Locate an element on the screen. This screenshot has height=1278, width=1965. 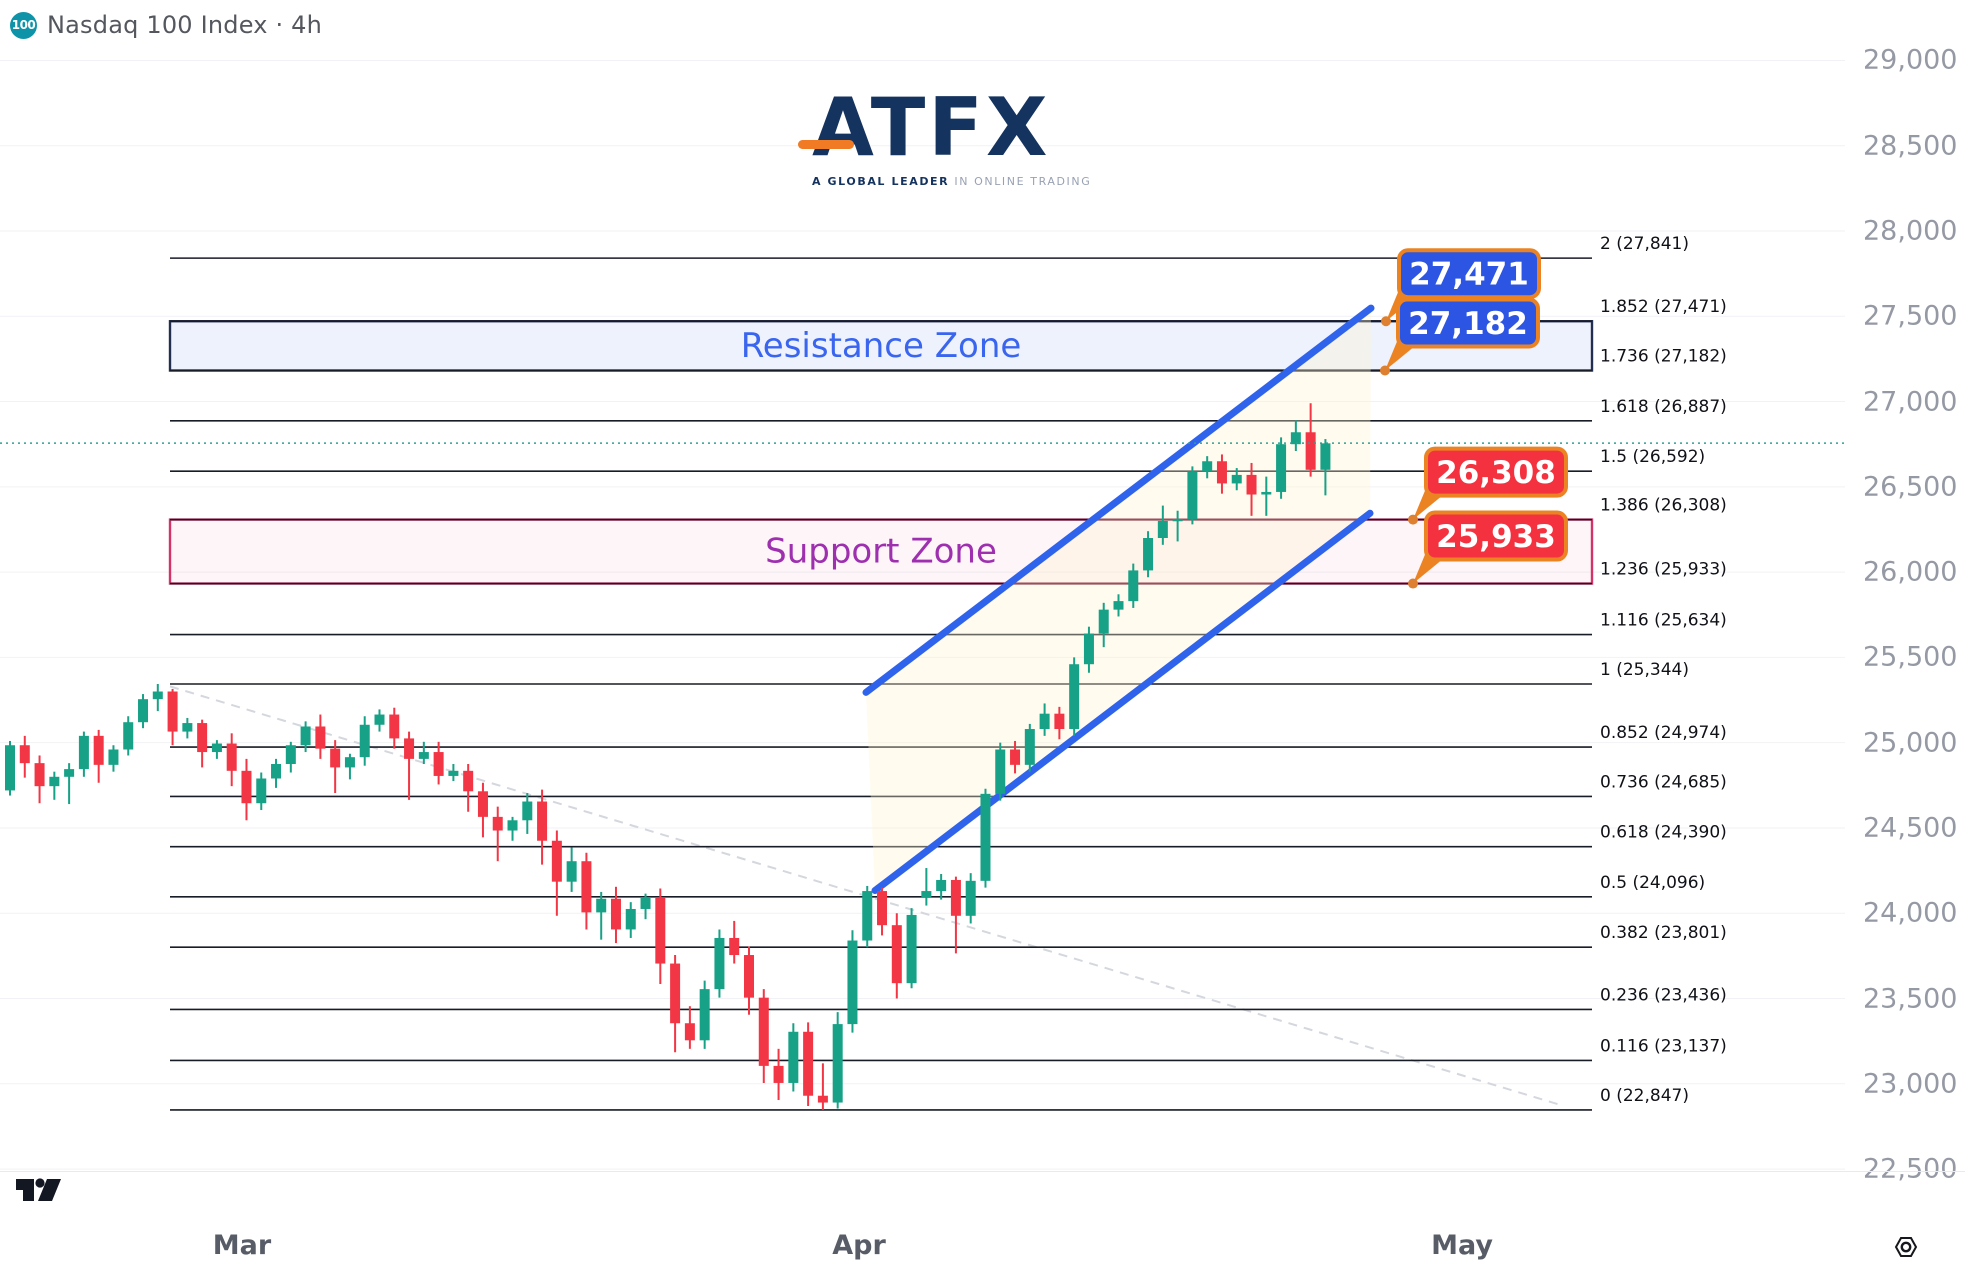
time-axis-label: Mar is located at coordinates (242, 1245).